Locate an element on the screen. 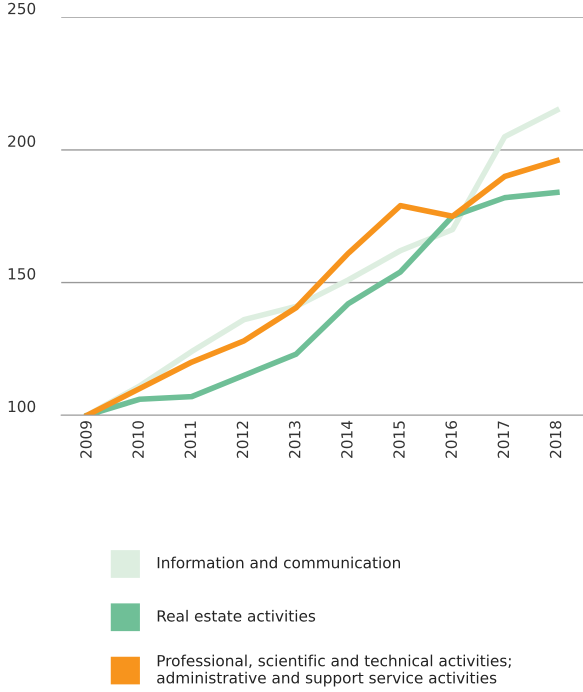 This screenshot has height=692, width=583. legend-label: Professional, scientific and technical activities; administrative and support service activities is located at coordinates (334, 670).